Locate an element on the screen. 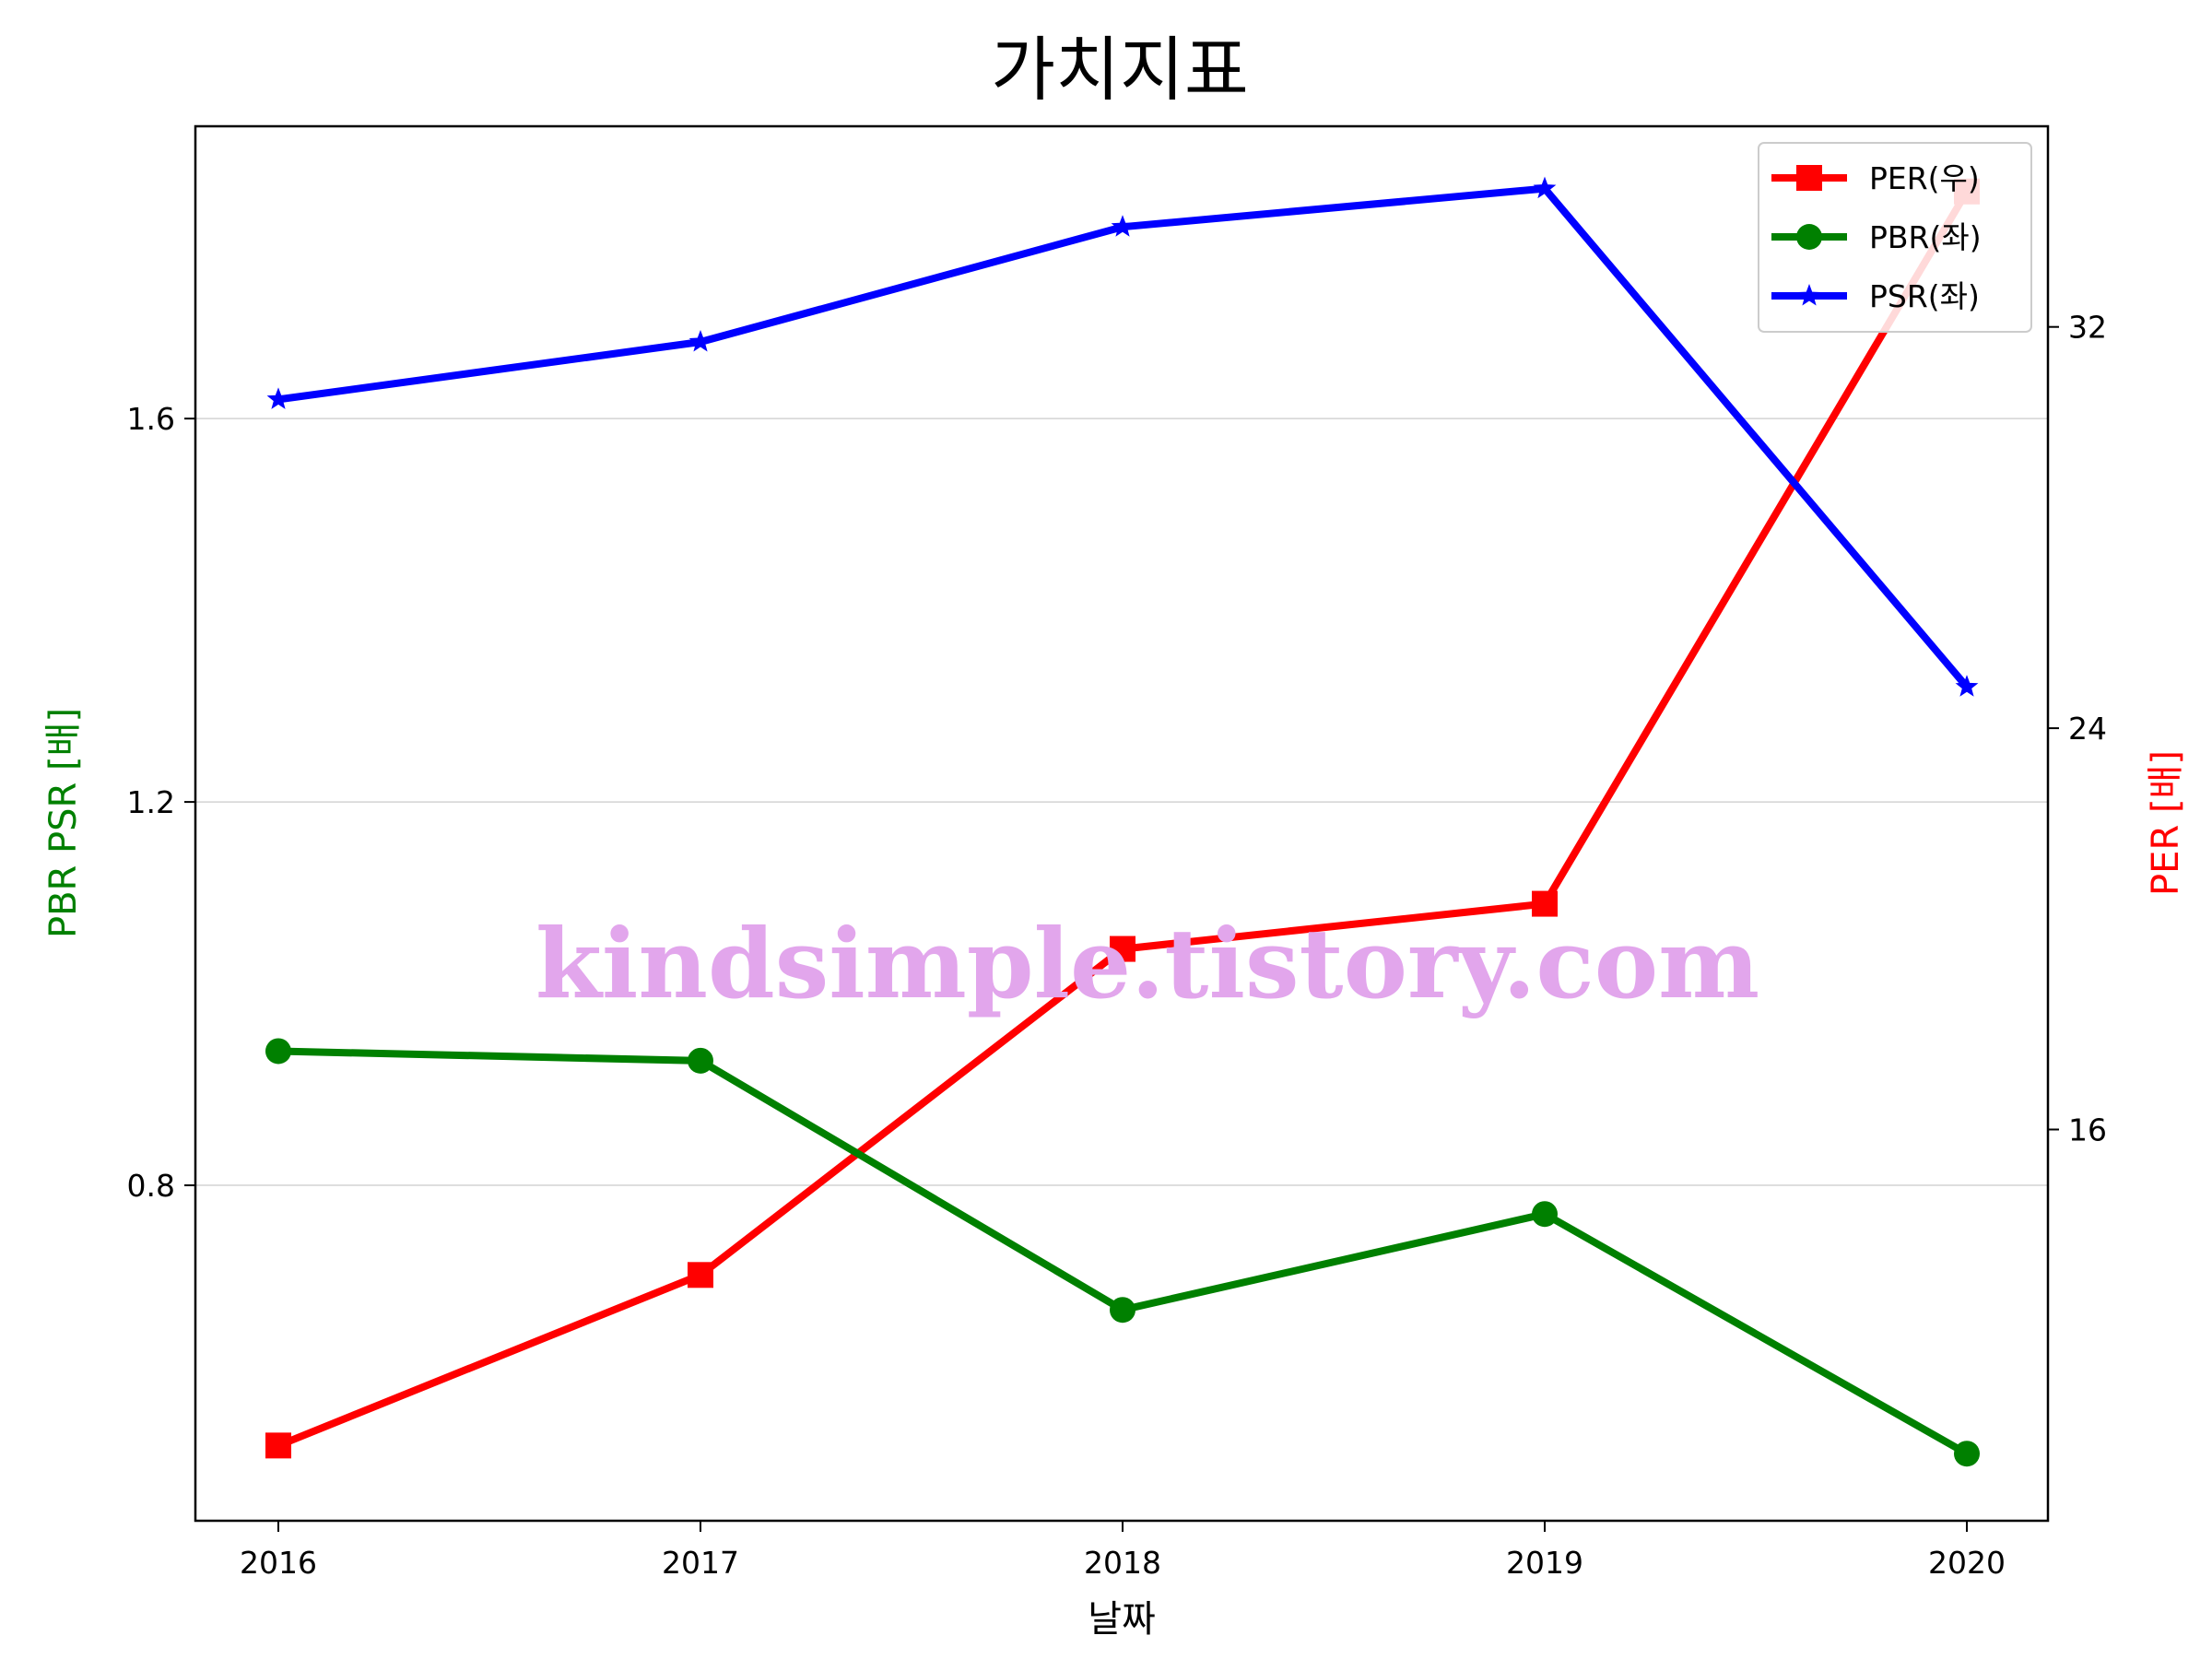 The height and width of the screenshot is (1659, 2212). point-psr-2020 is located at coordinates (1967, 686).